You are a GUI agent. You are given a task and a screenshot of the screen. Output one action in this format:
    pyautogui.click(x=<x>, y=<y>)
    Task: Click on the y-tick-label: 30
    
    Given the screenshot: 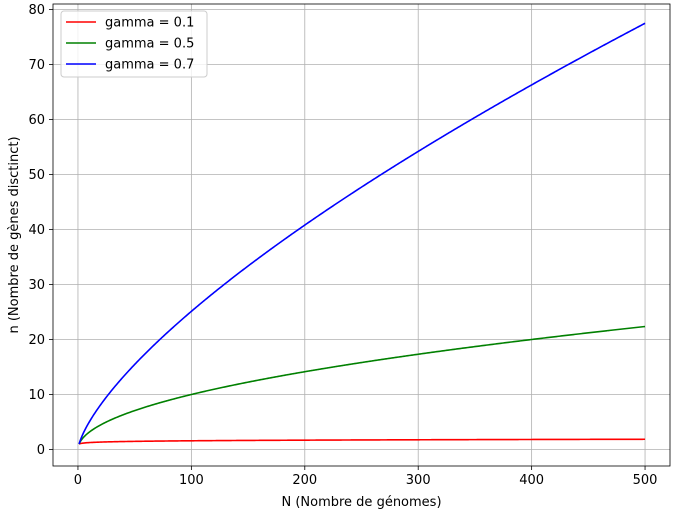 What is the action you would take?
    pyautogui.click(x=36, y=285)
    